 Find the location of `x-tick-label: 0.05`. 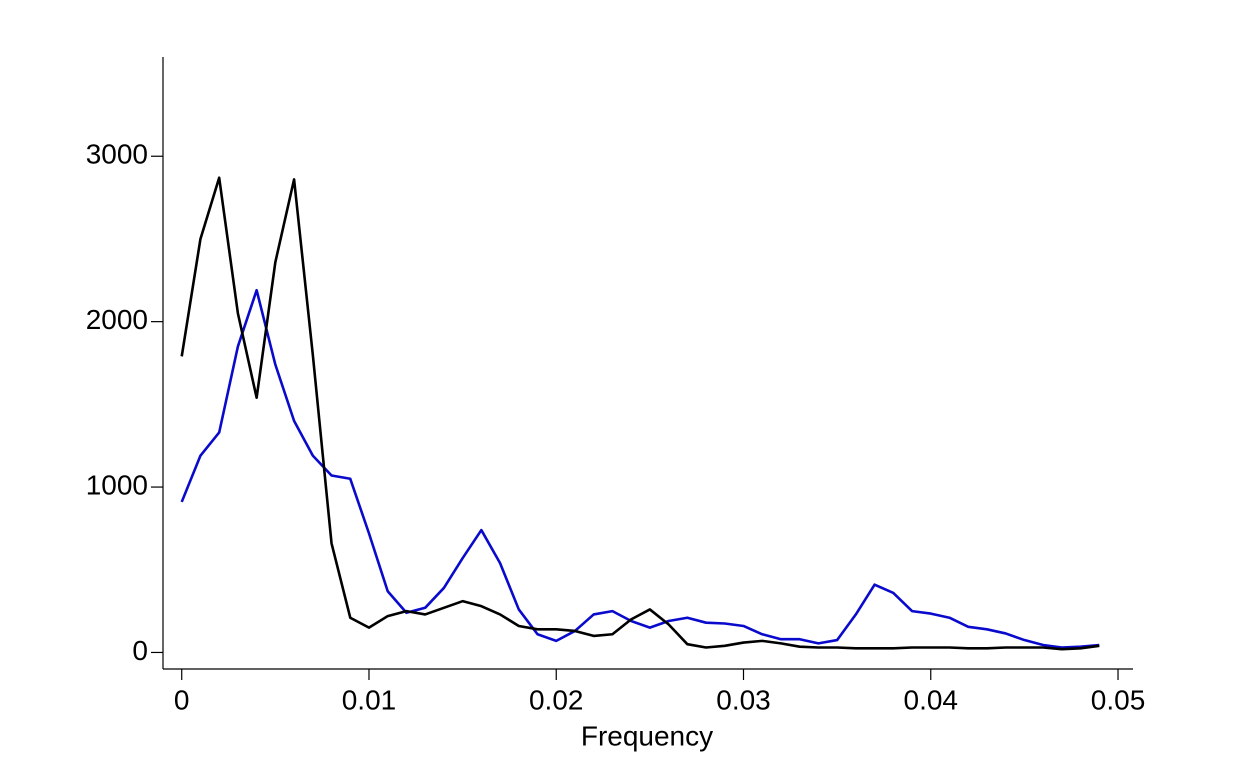

x-tick-label: 0.05 is located at coordinates (1118, 699).